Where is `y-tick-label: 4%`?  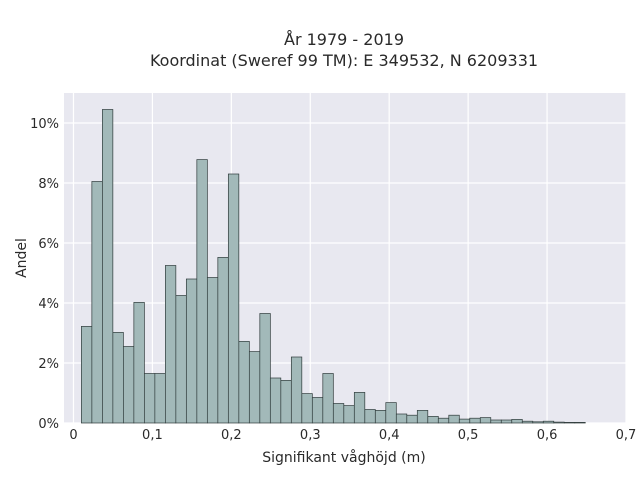 y-tick-label: 4% is located at coordinates (48, 304).